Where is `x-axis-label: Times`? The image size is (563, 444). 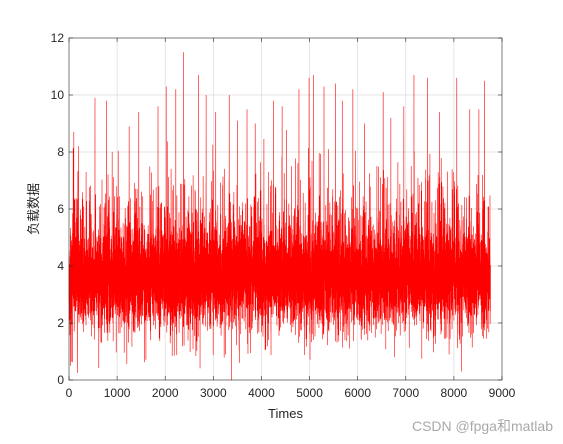
x-axis-label: Times is located at coordinates (285, 413).